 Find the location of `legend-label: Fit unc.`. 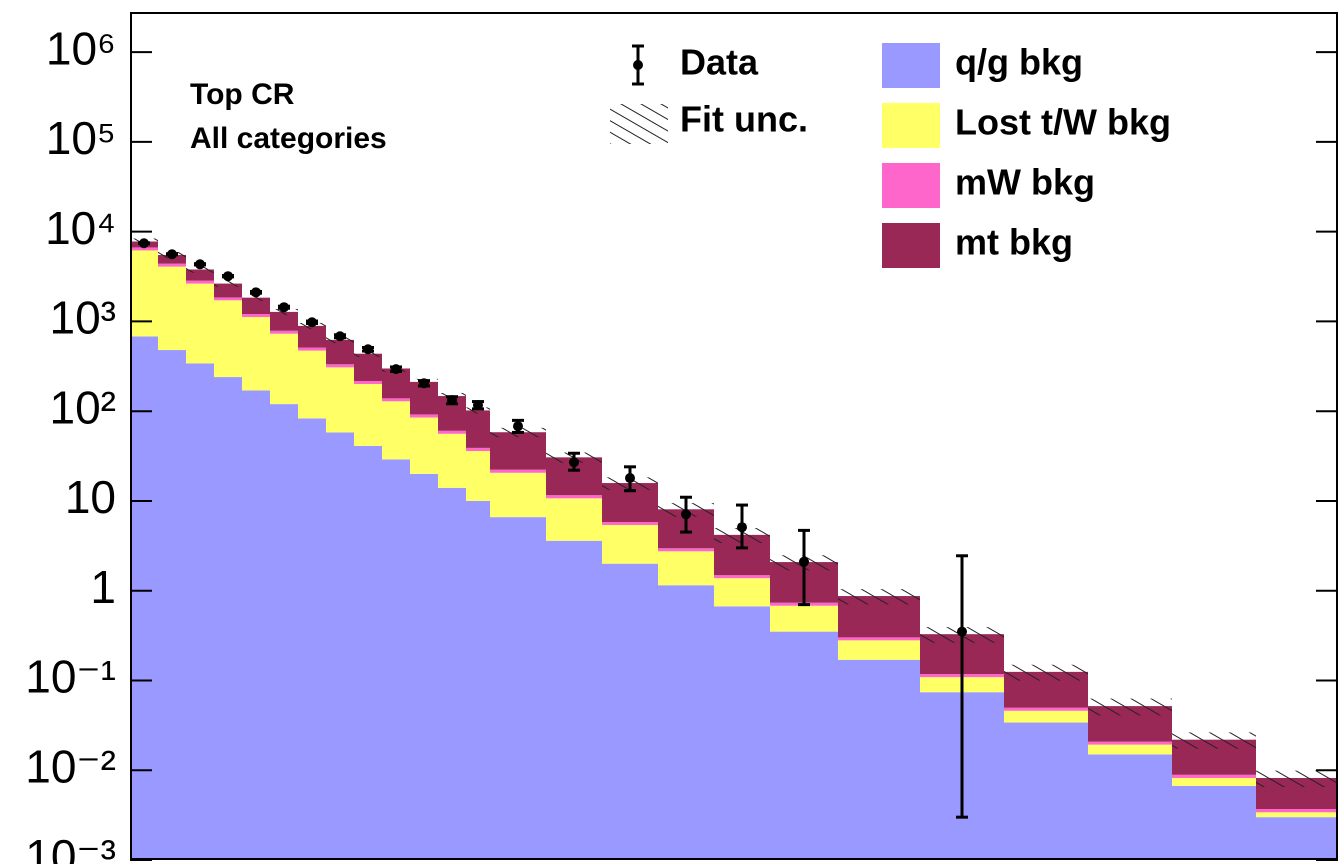

legend-label: Fit unc. is located at coordinates (744, 119).